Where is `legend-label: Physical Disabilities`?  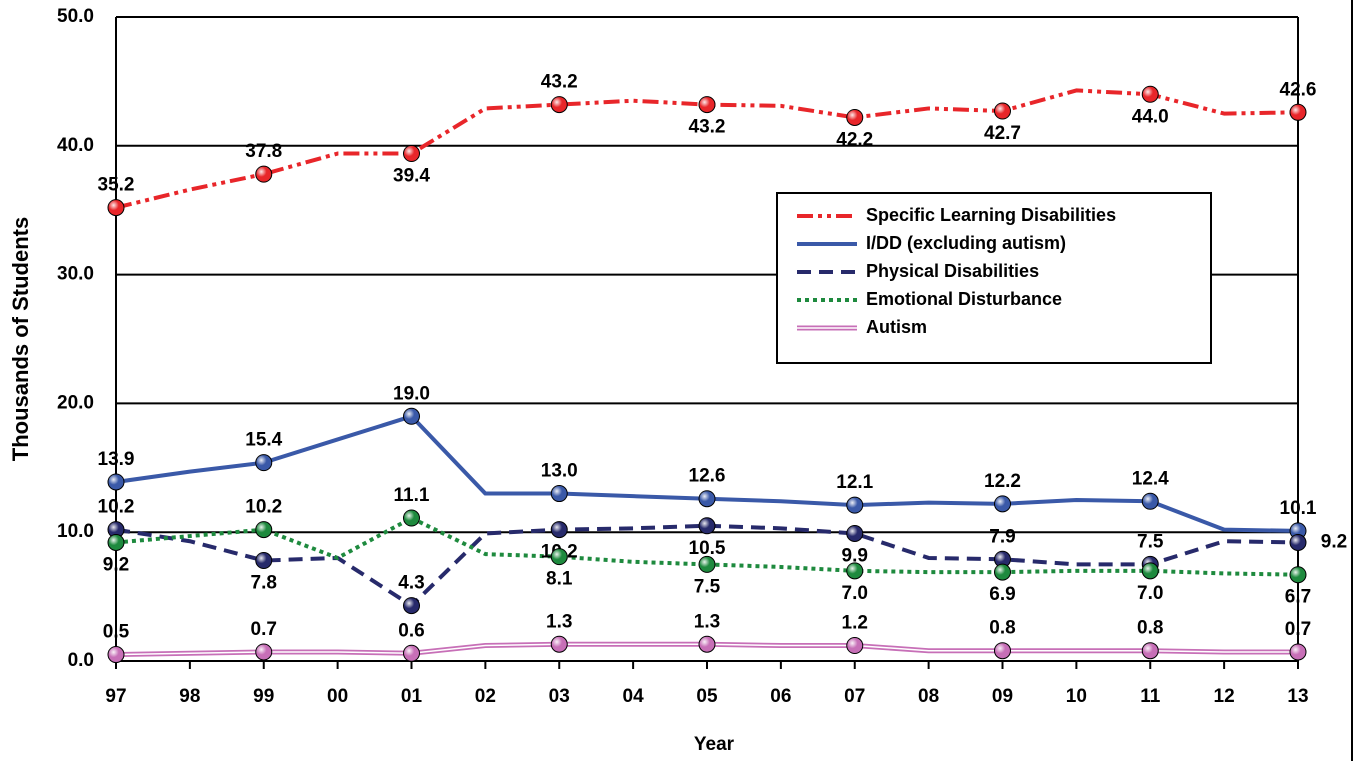 legend-label: Physical Disabilities is located at coordinates (952, 271).